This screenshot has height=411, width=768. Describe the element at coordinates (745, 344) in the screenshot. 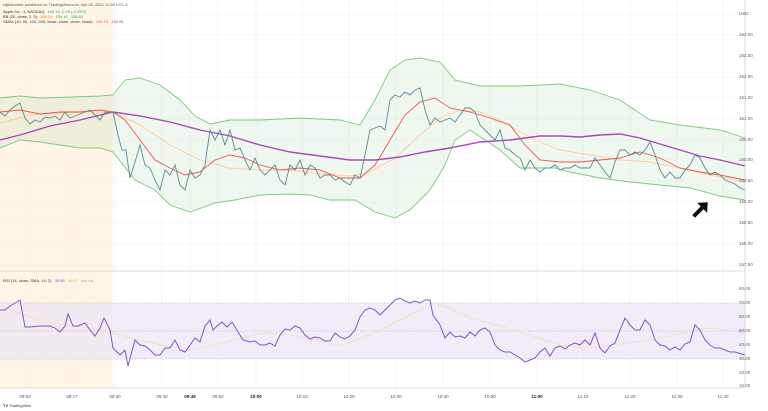

I see `rsi-y-tick: 40.00` at that location.